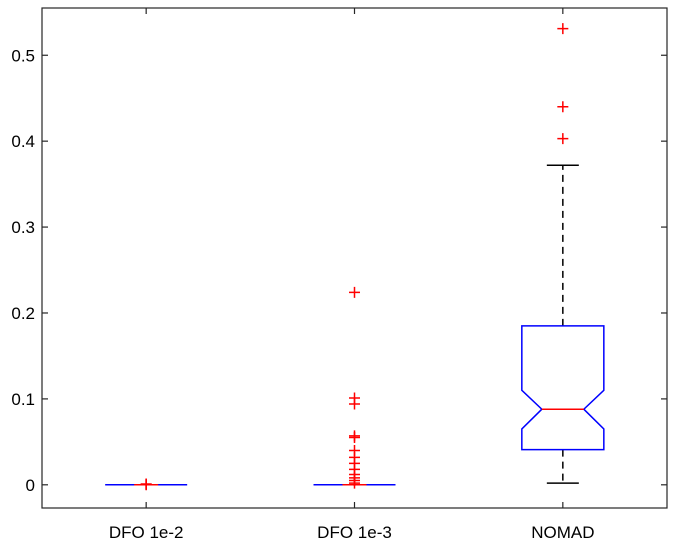 The image size is (685, 549). What do you see at coordinates (23, 141) in the screenshot?
I see `y-tick-label: 0.4` at bounding box center [23, 141].